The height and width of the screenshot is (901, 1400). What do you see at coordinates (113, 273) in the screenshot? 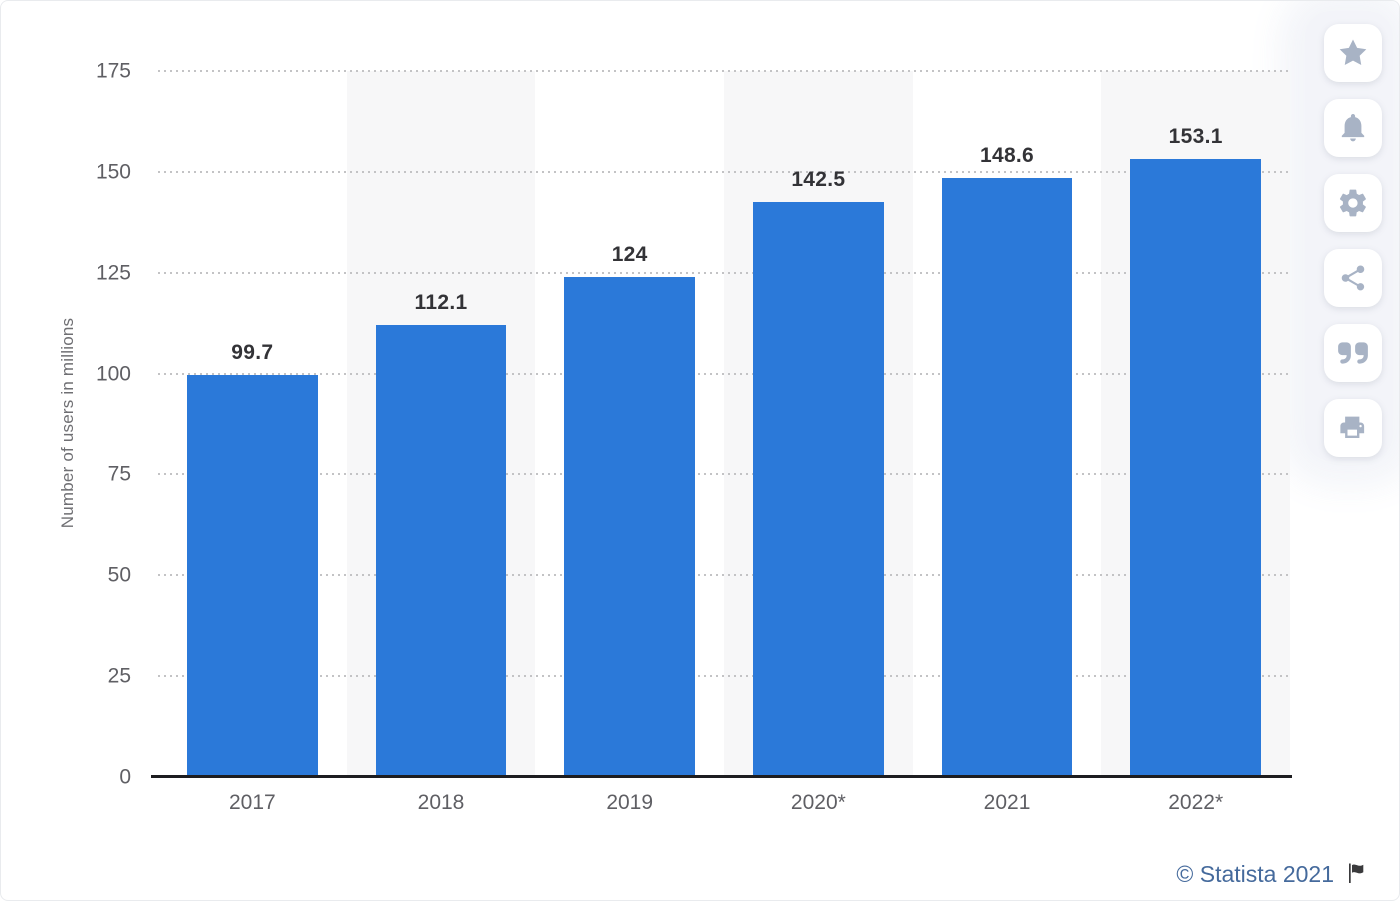
I see `y-axis-tick-label: 125` at bounding box center [113, 273].